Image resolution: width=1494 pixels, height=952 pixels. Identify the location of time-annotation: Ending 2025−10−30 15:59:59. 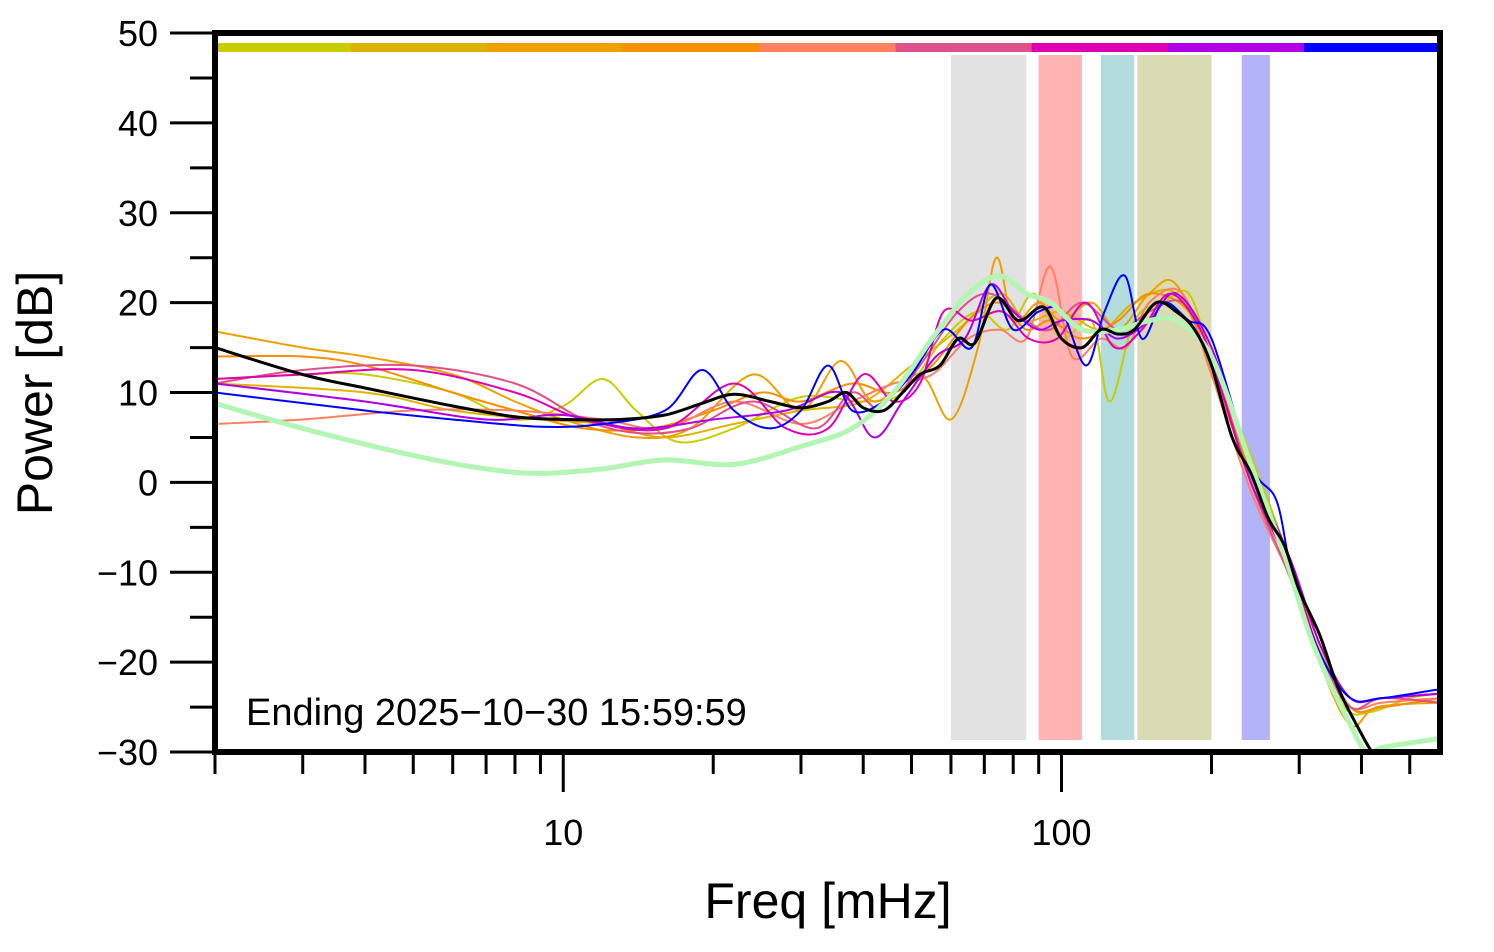
(496, 713).